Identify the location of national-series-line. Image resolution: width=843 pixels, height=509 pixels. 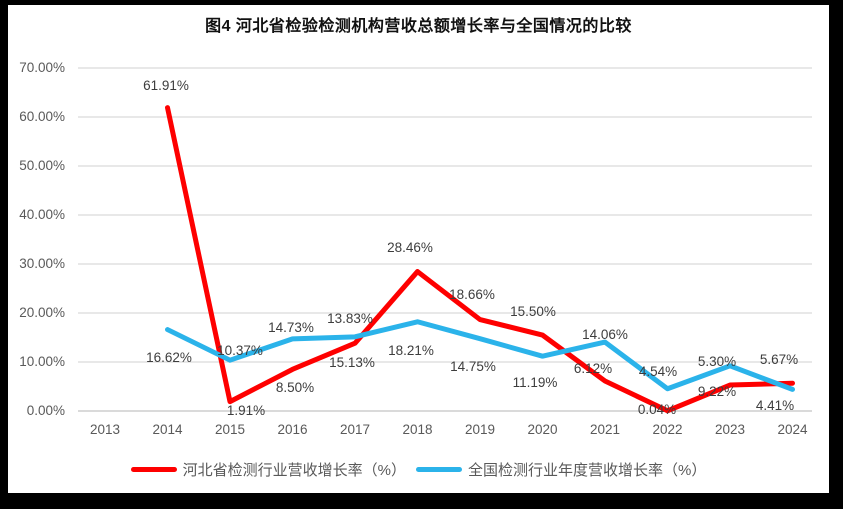
(480, 355).